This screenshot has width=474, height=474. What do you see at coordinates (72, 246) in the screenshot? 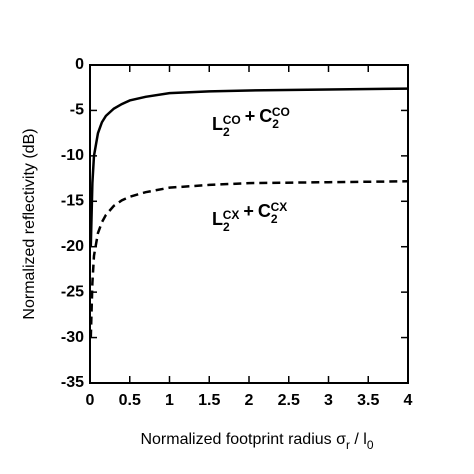
I see `y-tick-label: -20` at bounding box center [72, 246].